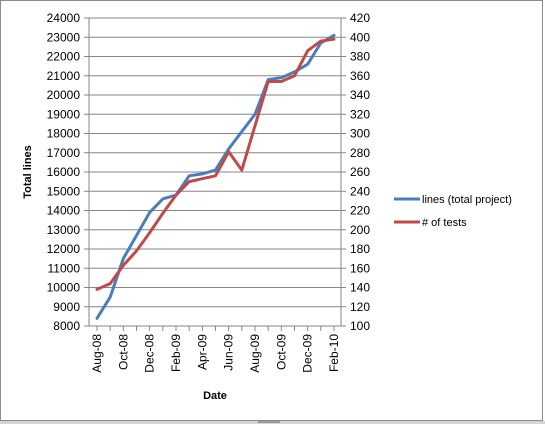 This screenshot has height=424, width=545. I want to click on y-tick-label: 15000, so click(64, 191).